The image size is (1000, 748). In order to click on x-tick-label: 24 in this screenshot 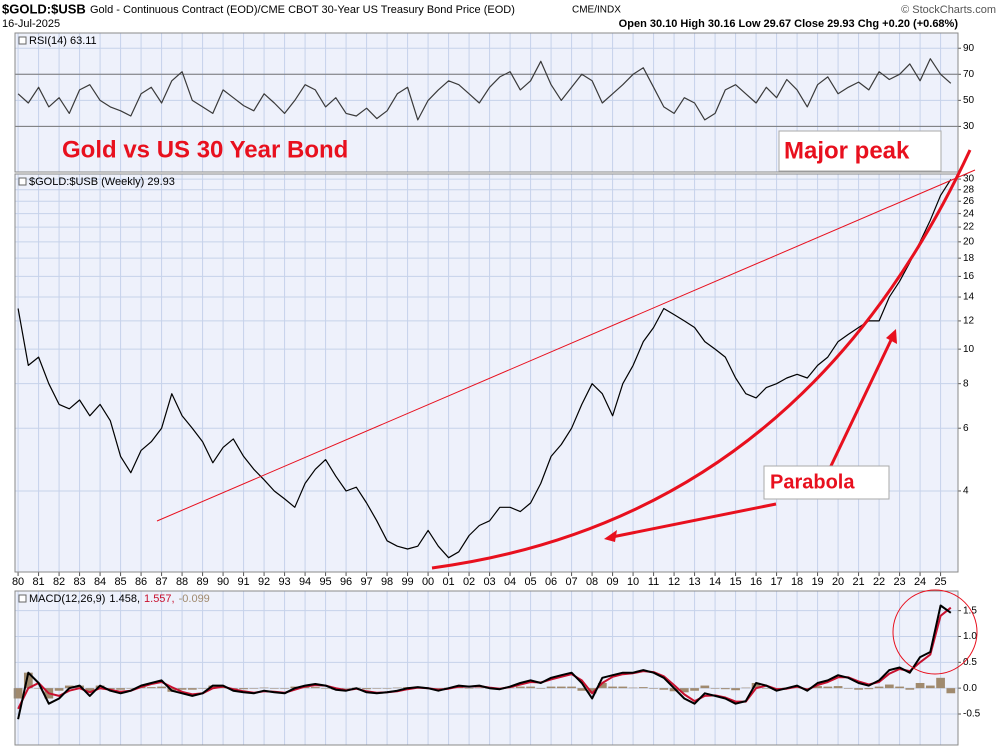, I will do `click(920, 582)`.